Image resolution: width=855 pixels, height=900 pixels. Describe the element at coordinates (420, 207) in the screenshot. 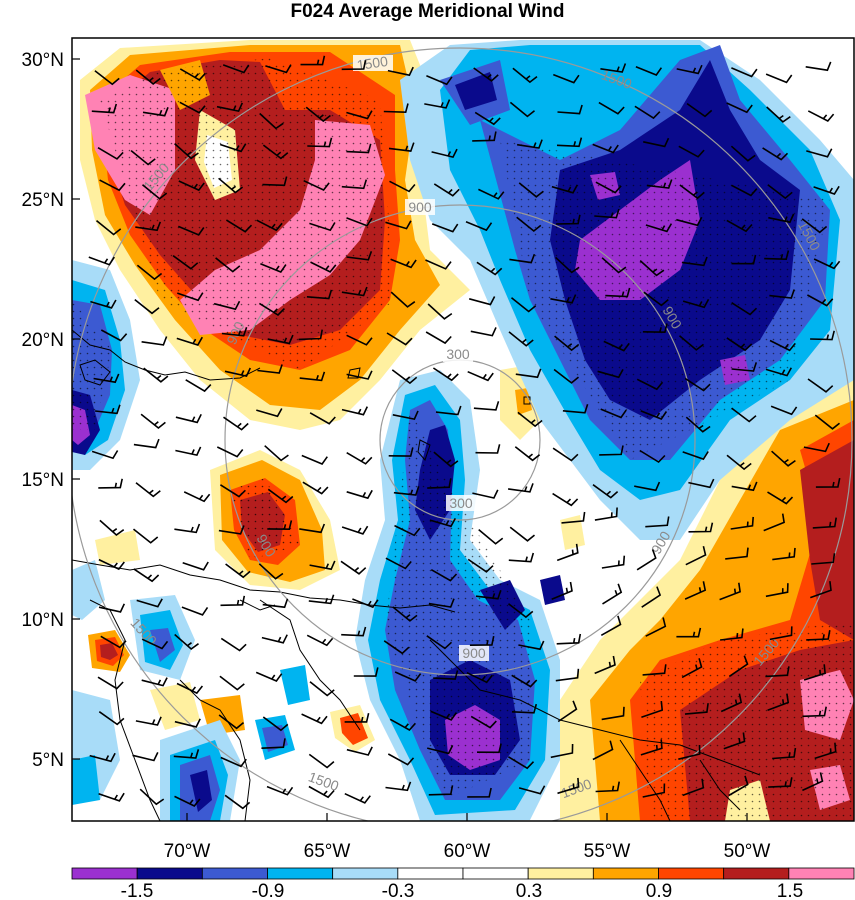

I see `ring-label-900-north: 900` at that location.